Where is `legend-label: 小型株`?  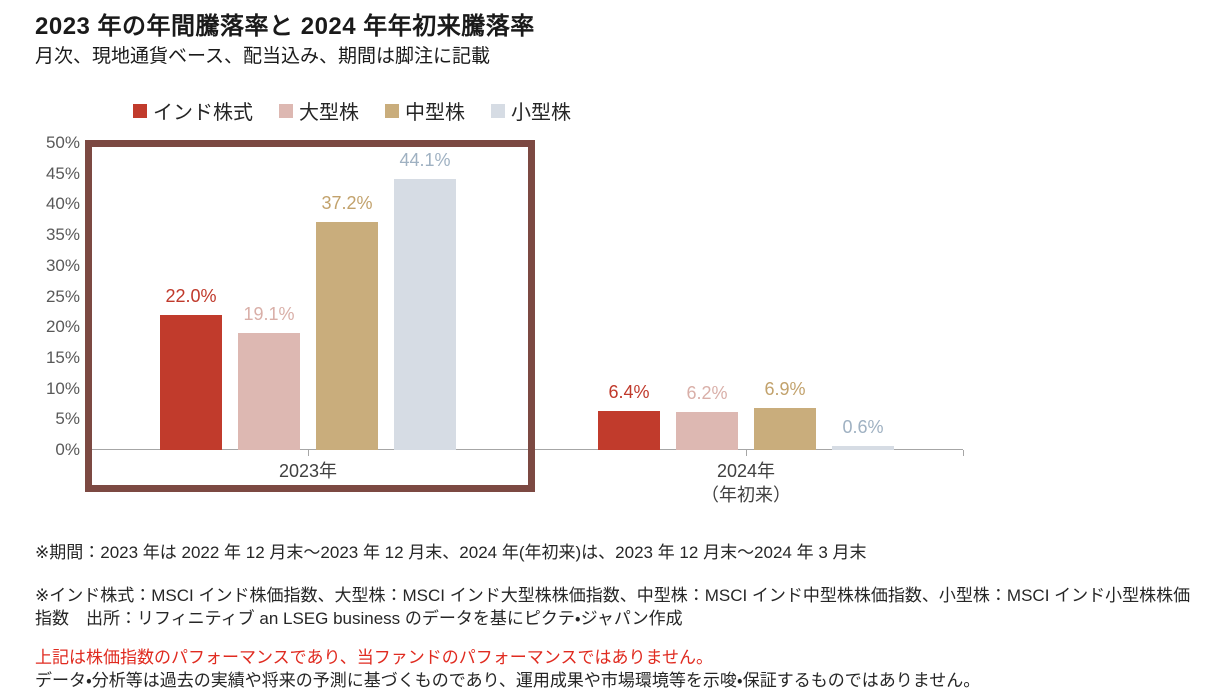
legend-label: 小型株 is located at coordinates (541, 113).